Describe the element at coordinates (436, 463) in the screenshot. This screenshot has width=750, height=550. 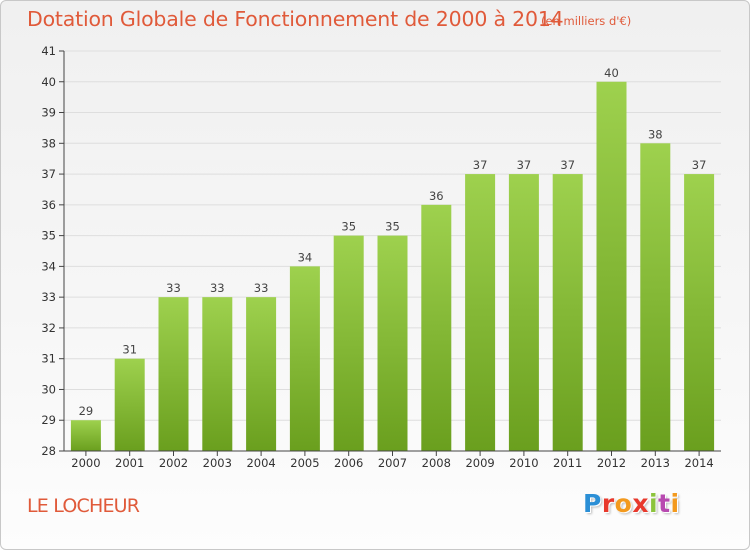
I see `x-tick-label: 2008` at that location.